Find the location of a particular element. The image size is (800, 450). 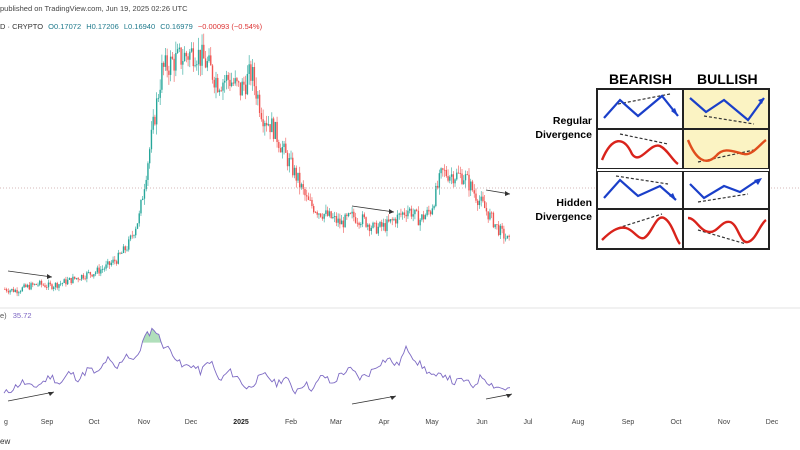

symbol-label: D · CRYPTO is located at coordinates (22, 26).